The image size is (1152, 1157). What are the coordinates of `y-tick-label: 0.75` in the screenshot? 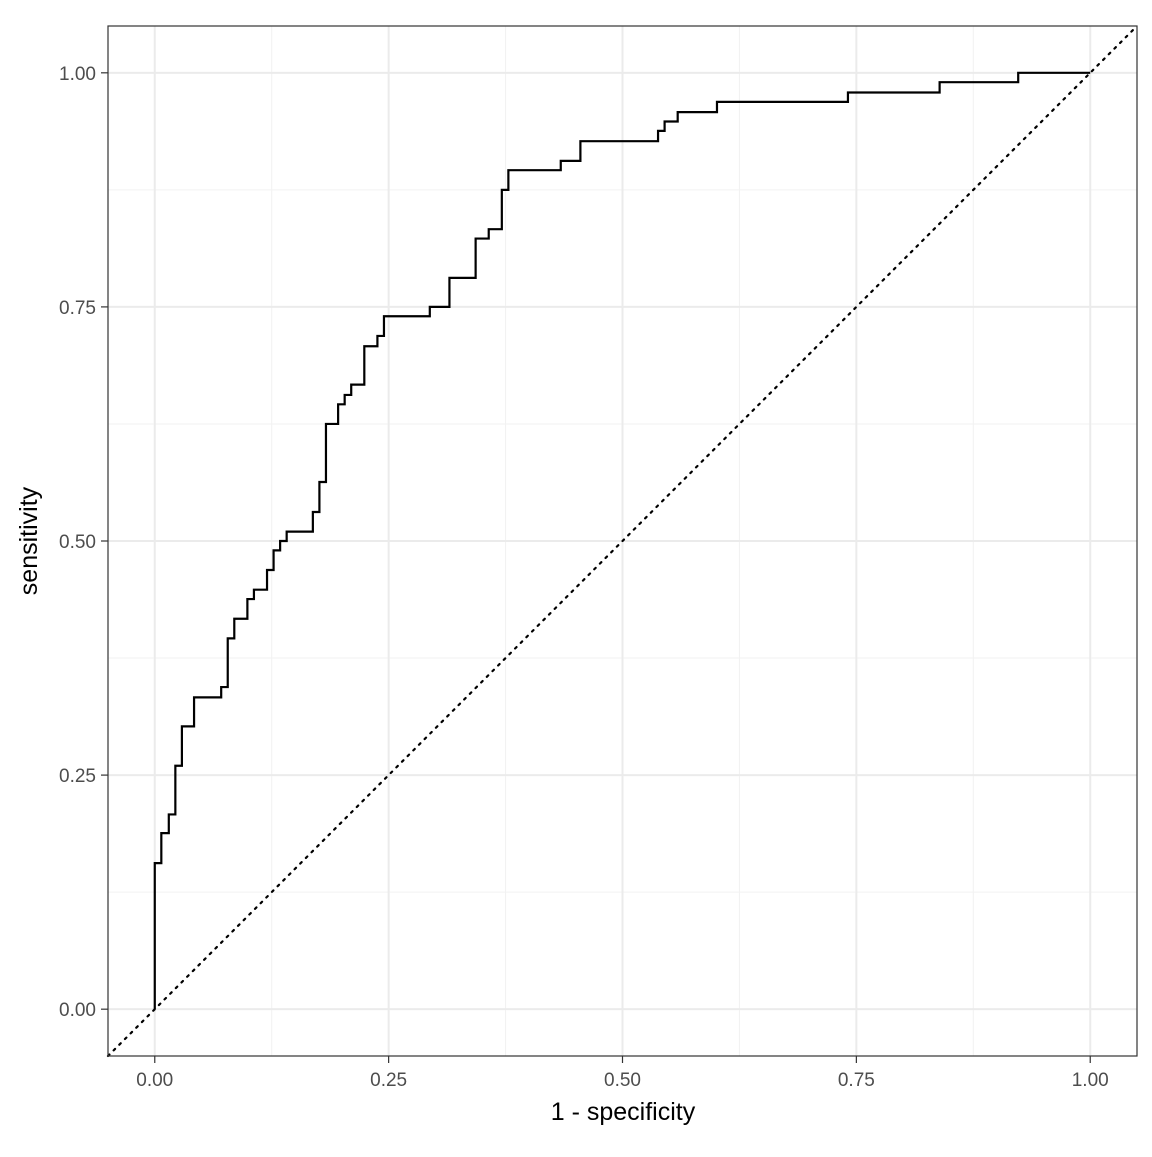 It's located at (77, 308).